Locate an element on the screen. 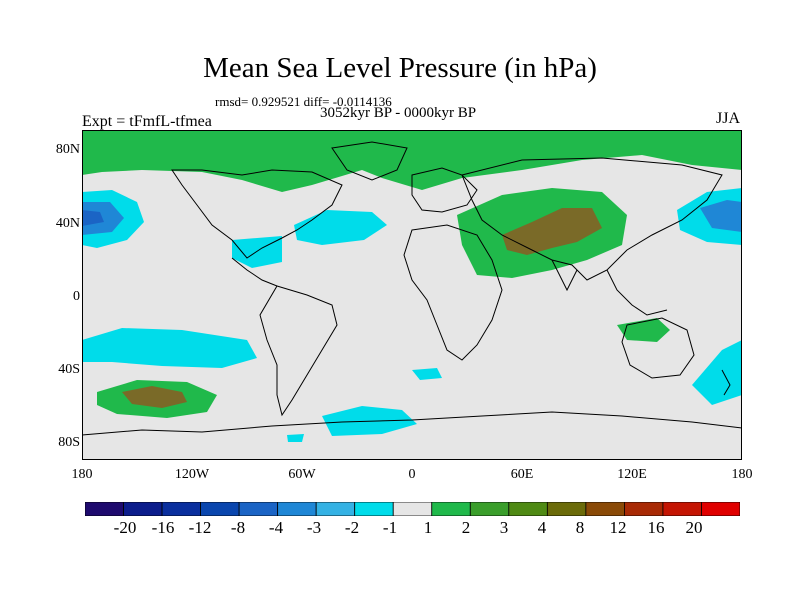  asia-positive-strong is located at coordinates (552, 231).